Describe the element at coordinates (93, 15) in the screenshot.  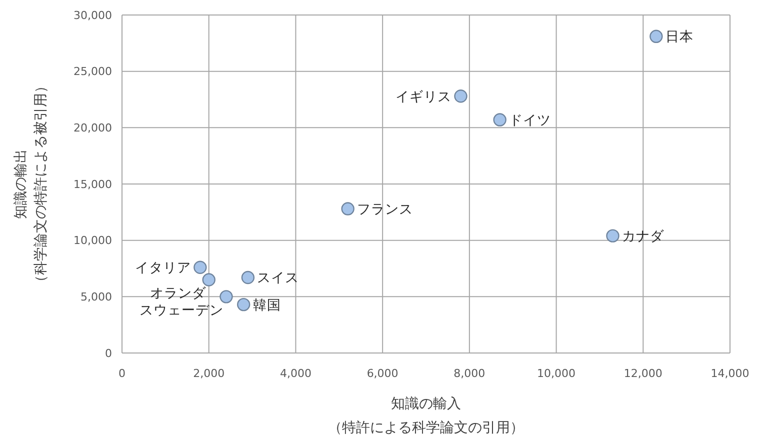
I see `y-tick-label: 30,000` at that location.